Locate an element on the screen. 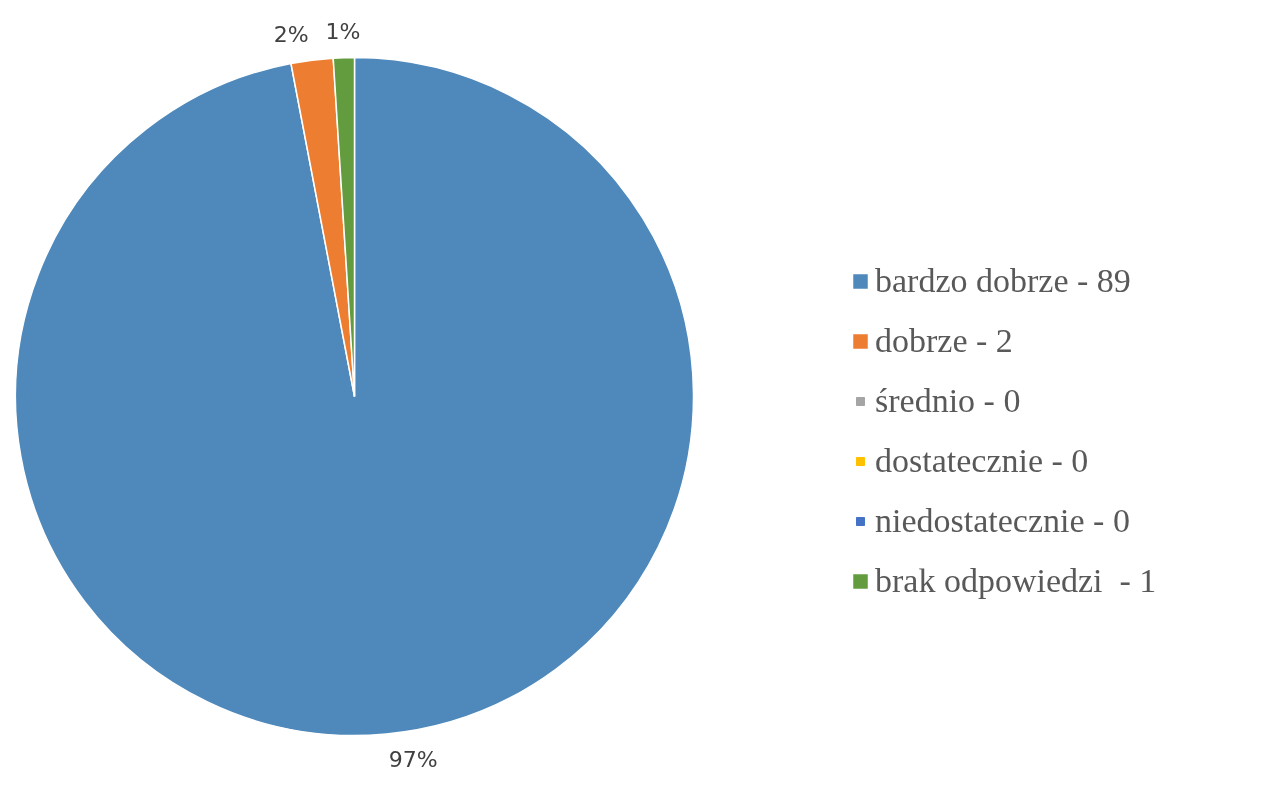  data-label: 1% is located at coordinates (343, 32).